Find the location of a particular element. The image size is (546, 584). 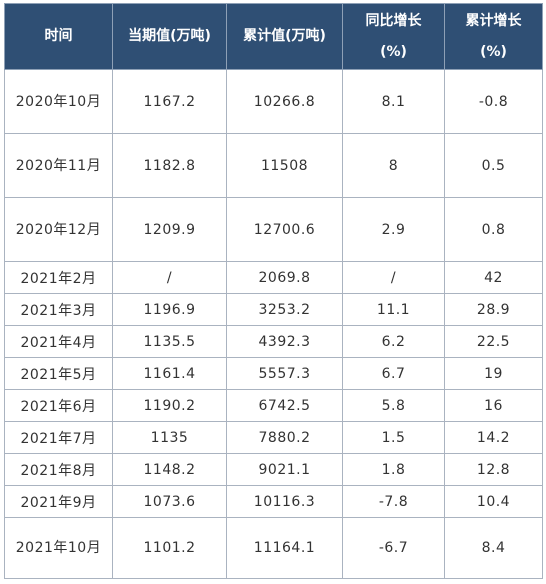

cell-period: 2021年5月 is located at coordinates (58, 373).